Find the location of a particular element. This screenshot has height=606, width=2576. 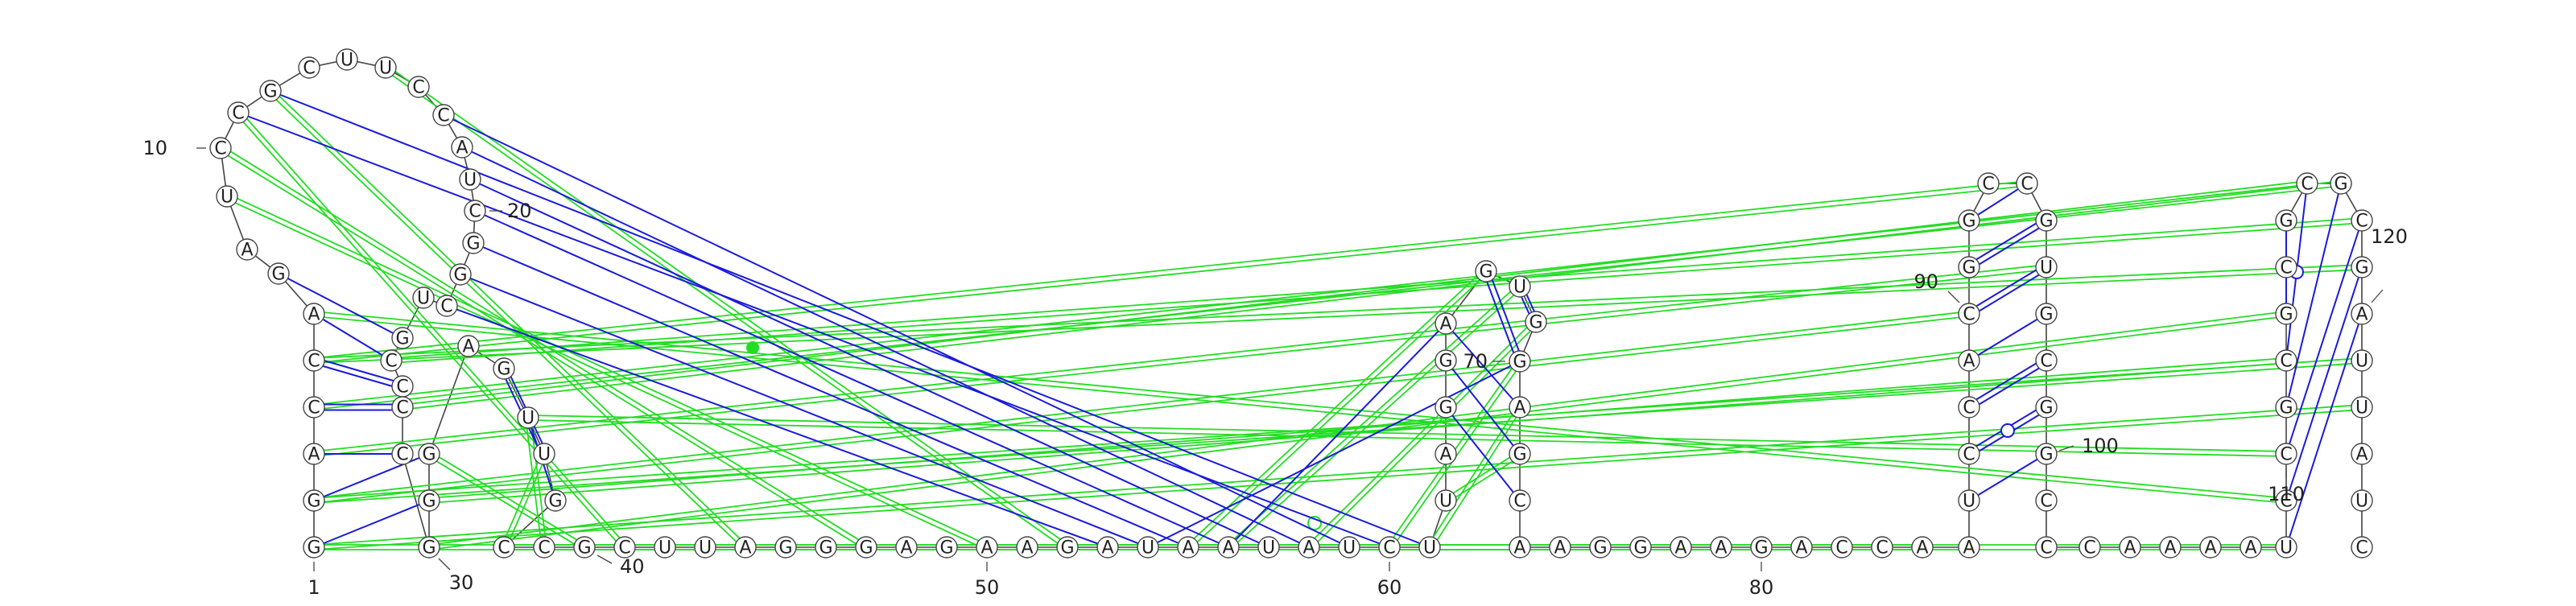

position-label: 20 is located at coordinates (519, 211).